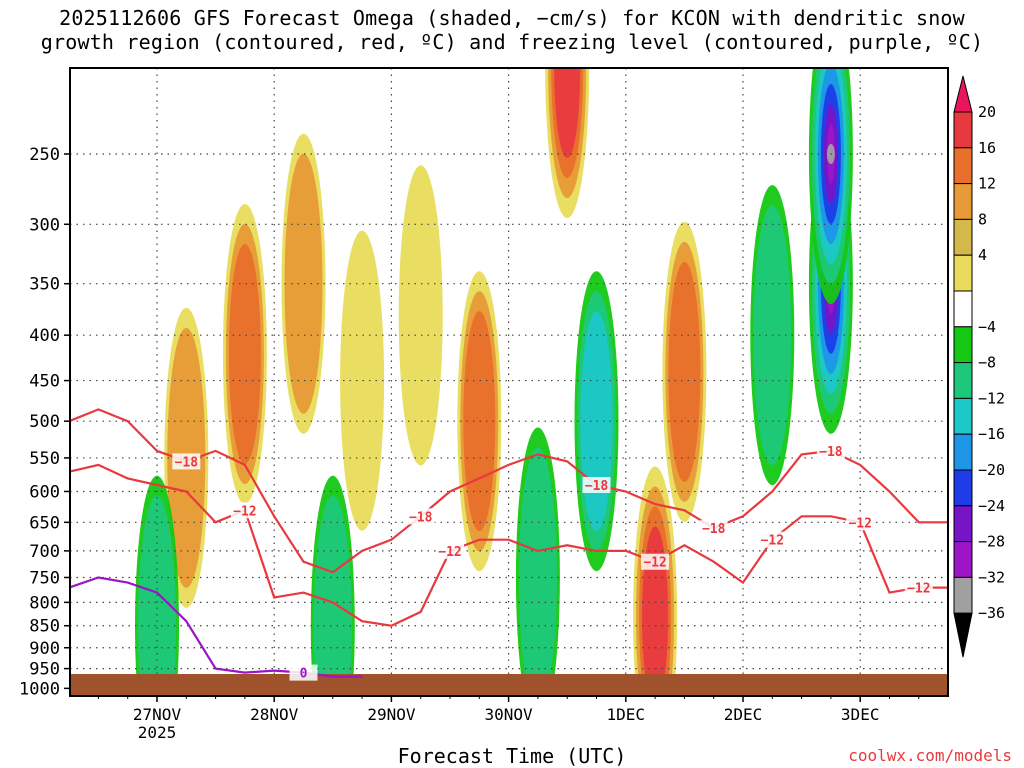 Image resolution: width=1024 pixels, height=768 pixels. I want to click on colorbar-label: 16, so click(987, 148).